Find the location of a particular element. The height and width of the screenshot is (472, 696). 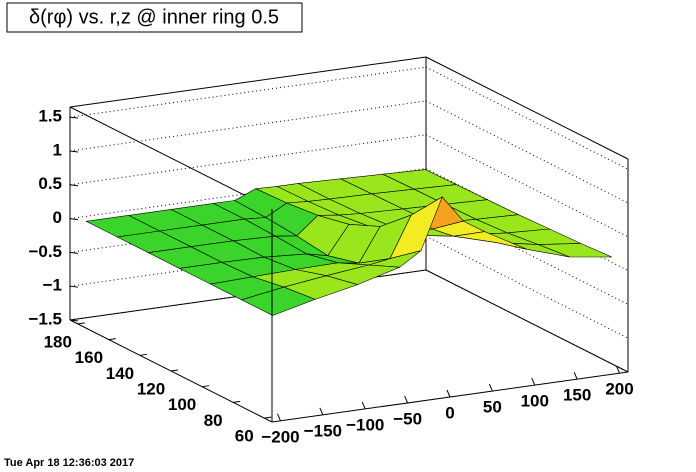

title-box is located at coordinates (154, 17).